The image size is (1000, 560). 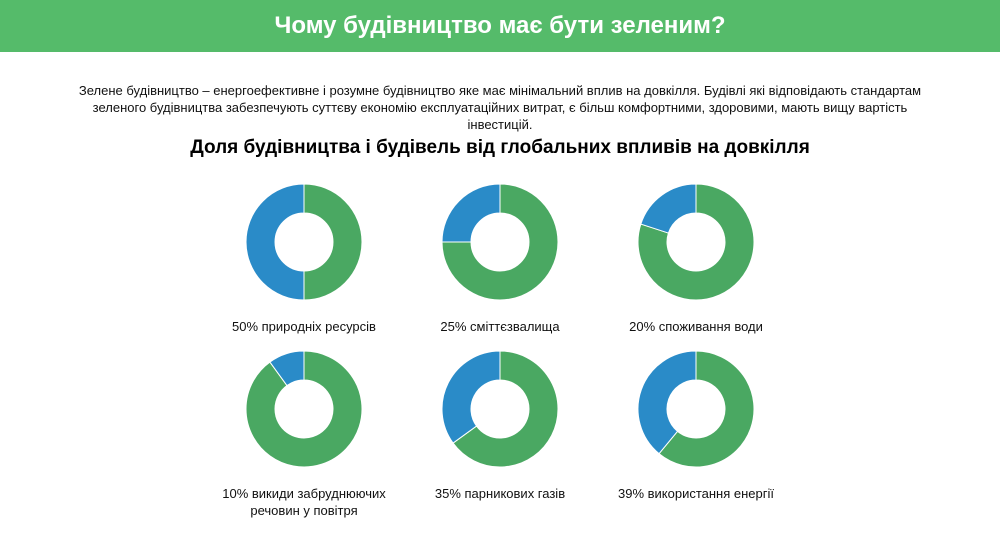 I want to click on donut-caption: 25% сміттєзвалища, so click(x=500, y=326).